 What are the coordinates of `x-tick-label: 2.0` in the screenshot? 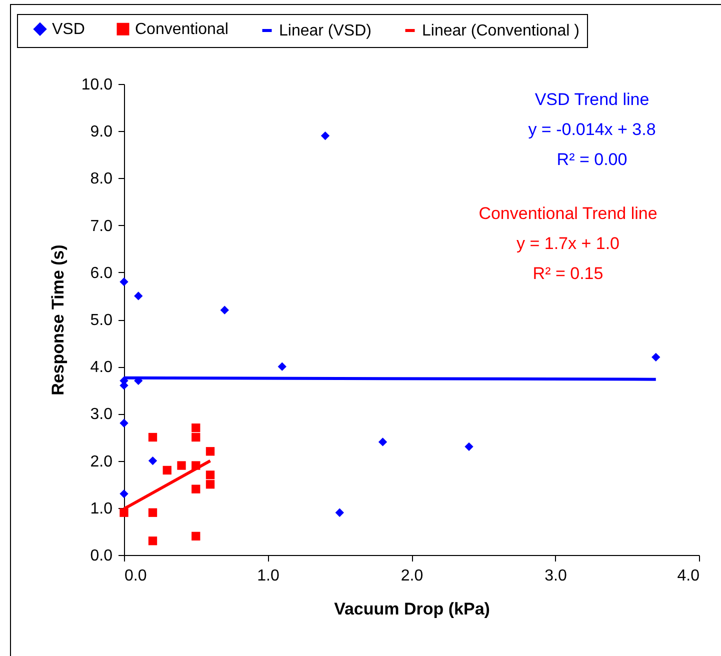 It's located at (412, 576).